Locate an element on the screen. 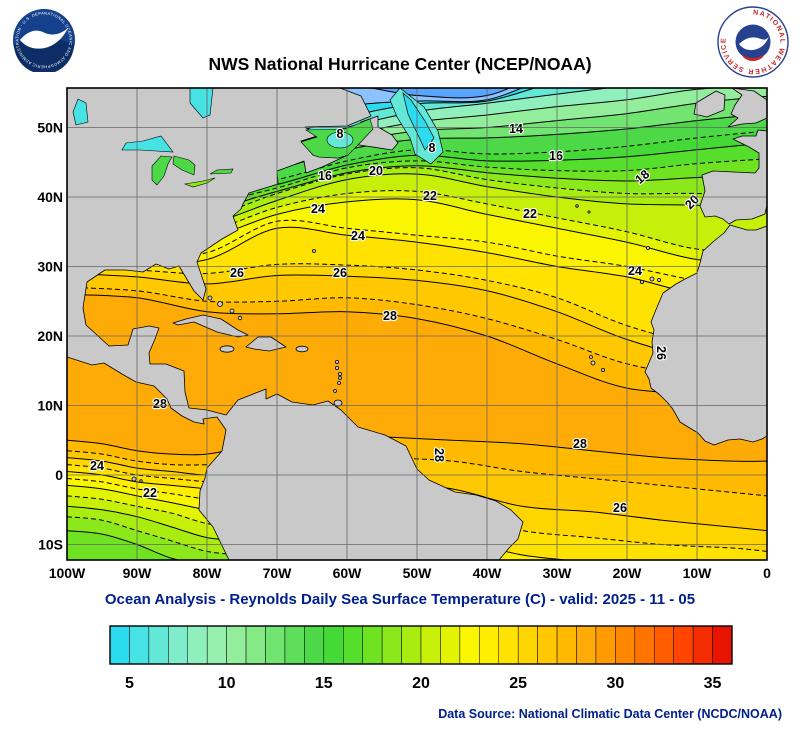 Image resolution: width=800 pixels, height=737 pixels. contour-label: 20 is located at coordinates (376, 171).